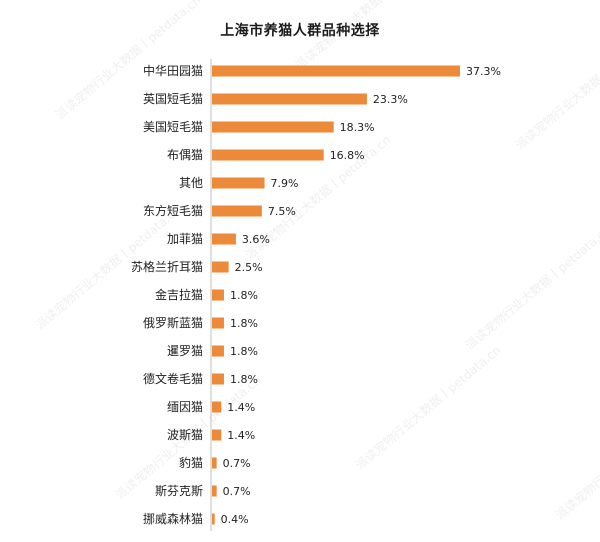 The height and width of the screenshot is (542, 600). Describe the element at coordinates (357, 127) in the screenshot. I see `data-label: 18.3%` at that location.